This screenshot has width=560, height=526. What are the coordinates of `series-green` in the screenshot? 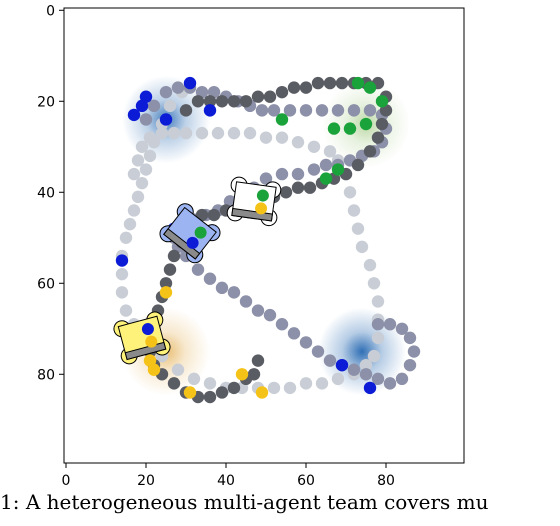 It's located at (332, 130).